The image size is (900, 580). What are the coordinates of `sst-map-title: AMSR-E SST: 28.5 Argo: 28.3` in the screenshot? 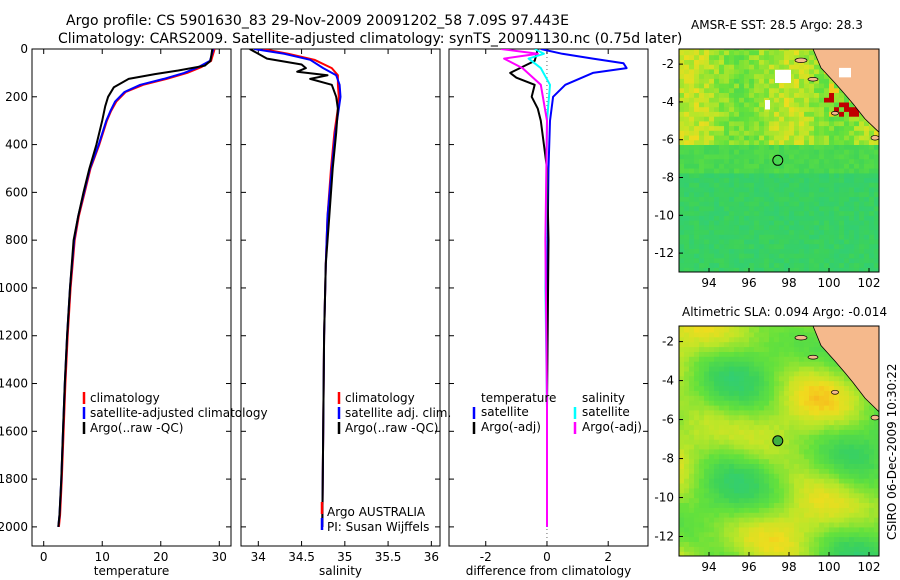 It's located at (777, 25).